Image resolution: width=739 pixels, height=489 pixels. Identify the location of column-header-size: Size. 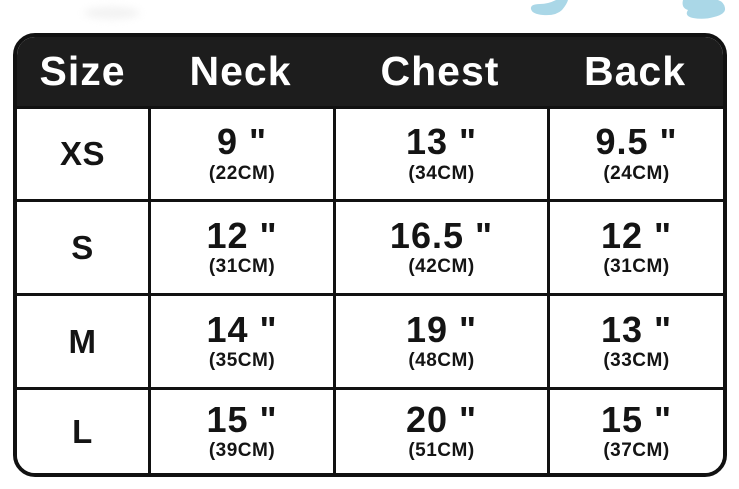
(82, 71).